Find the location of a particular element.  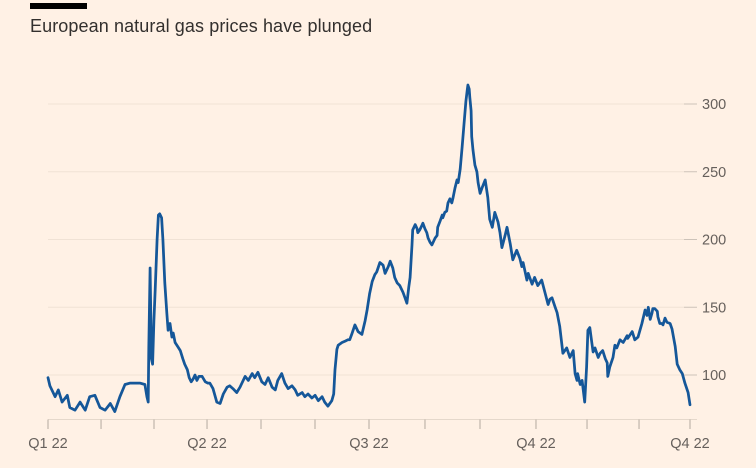

y-axis-tick-label: 100 is located at coordinates (714, 376).